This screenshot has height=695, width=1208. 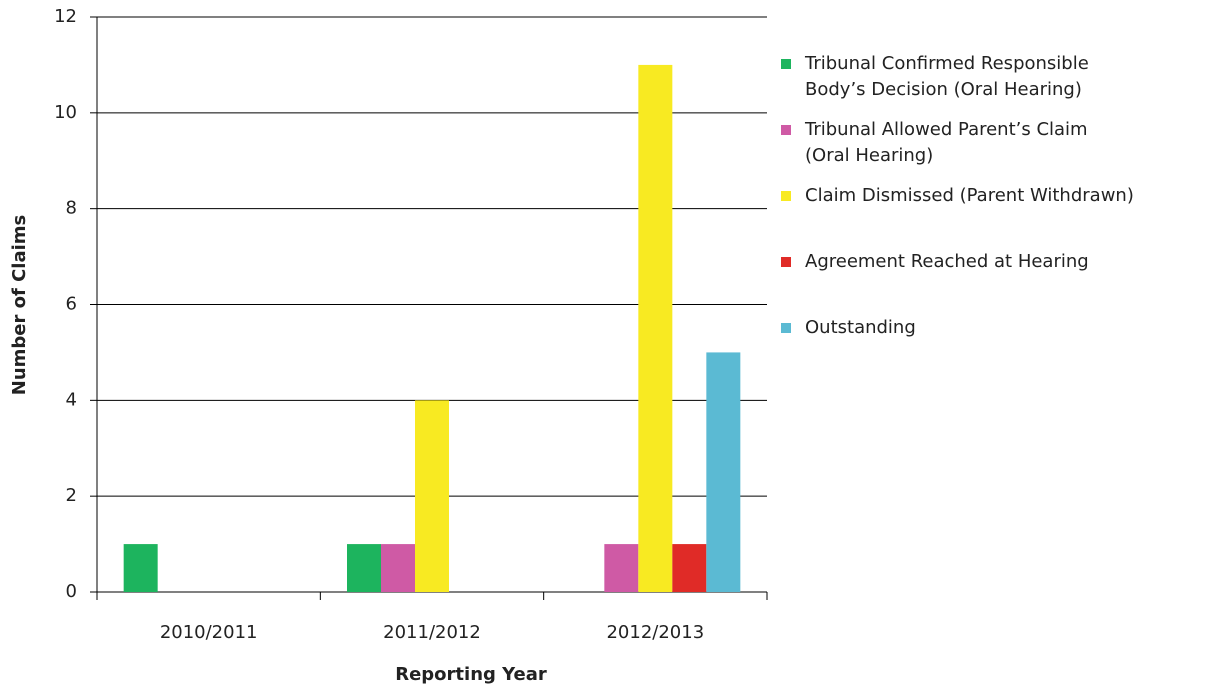 I want to click on y-tick-label: 8, so click(x=71, y=208).